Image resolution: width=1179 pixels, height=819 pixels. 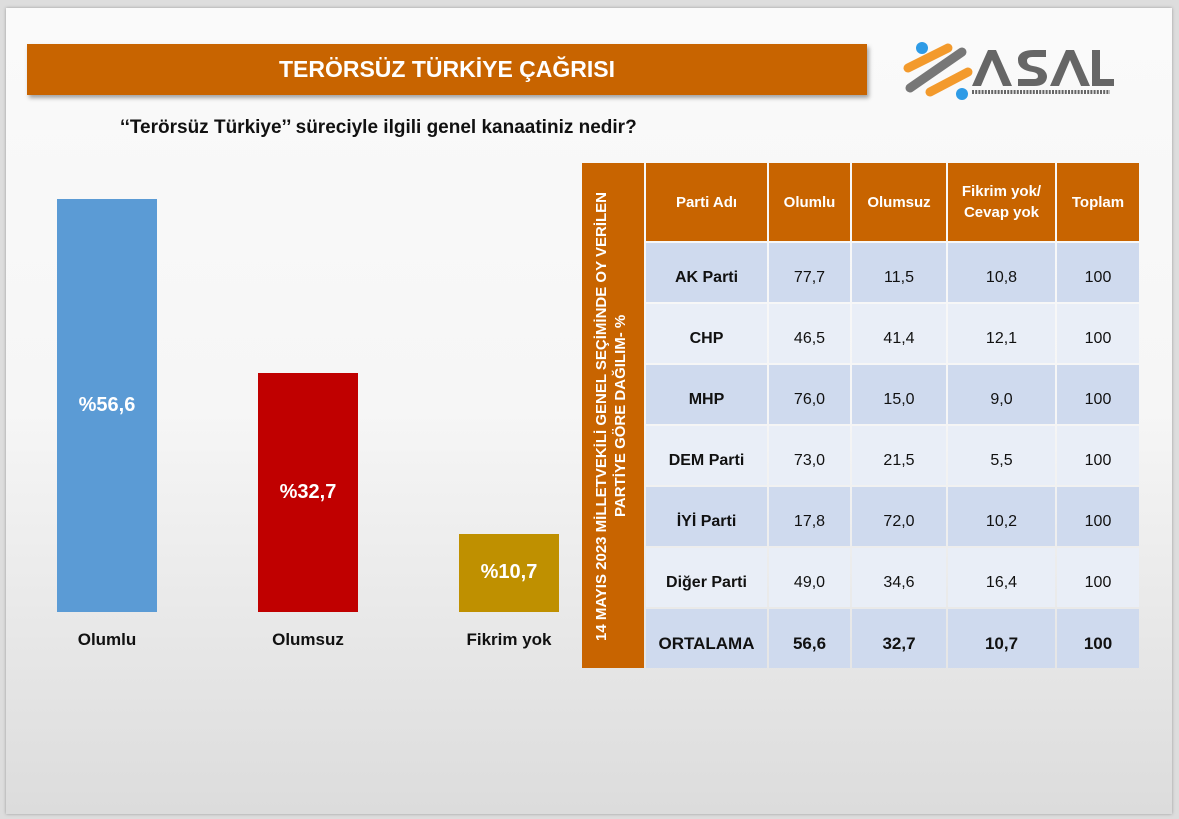 I want to click on table-cell: 72,0, so click(x=899, y=516).